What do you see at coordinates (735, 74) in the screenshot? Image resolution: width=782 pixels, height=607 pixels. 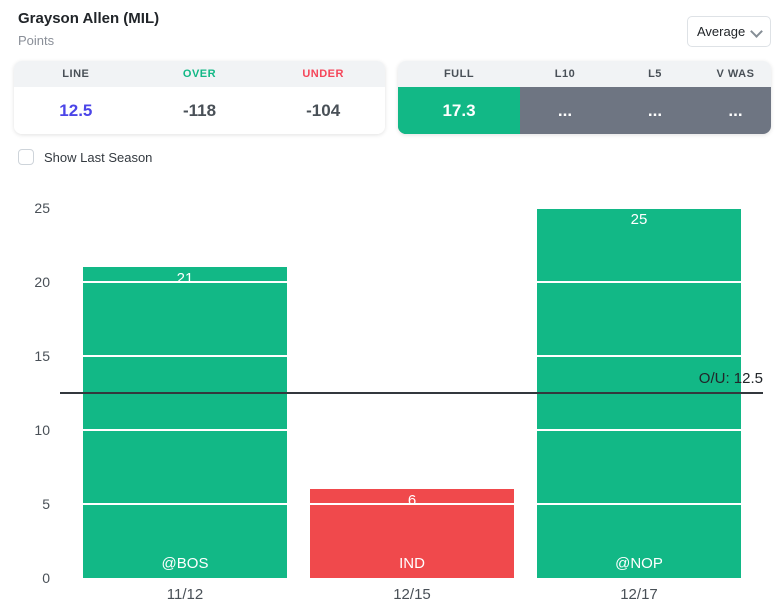 I see `splits-col-vwas: V WAS` at bounding box center [735, 74].